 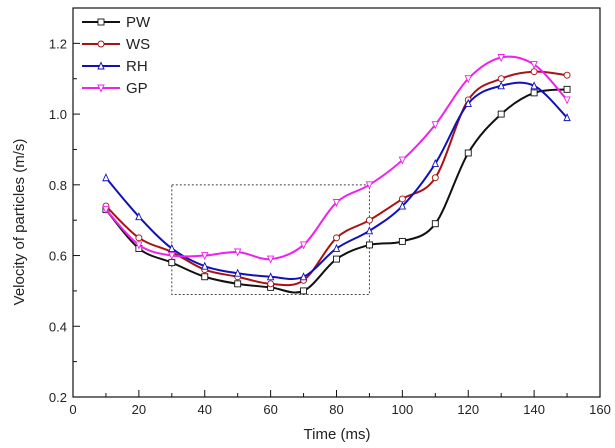 I want to click on legend-marker-ws, so click(x=101, y=44).